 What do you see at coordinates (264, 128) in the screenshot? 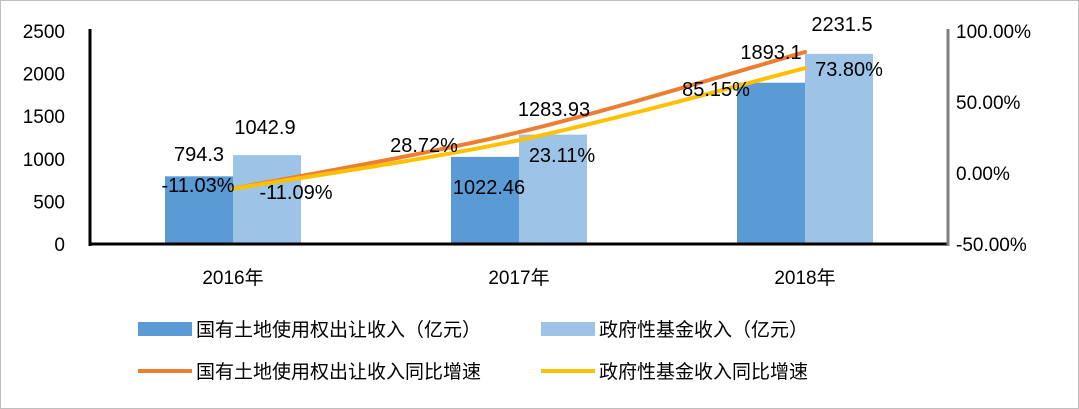
I see `bar-label-2-1: 1042.9` at bounding box center [264, 128].